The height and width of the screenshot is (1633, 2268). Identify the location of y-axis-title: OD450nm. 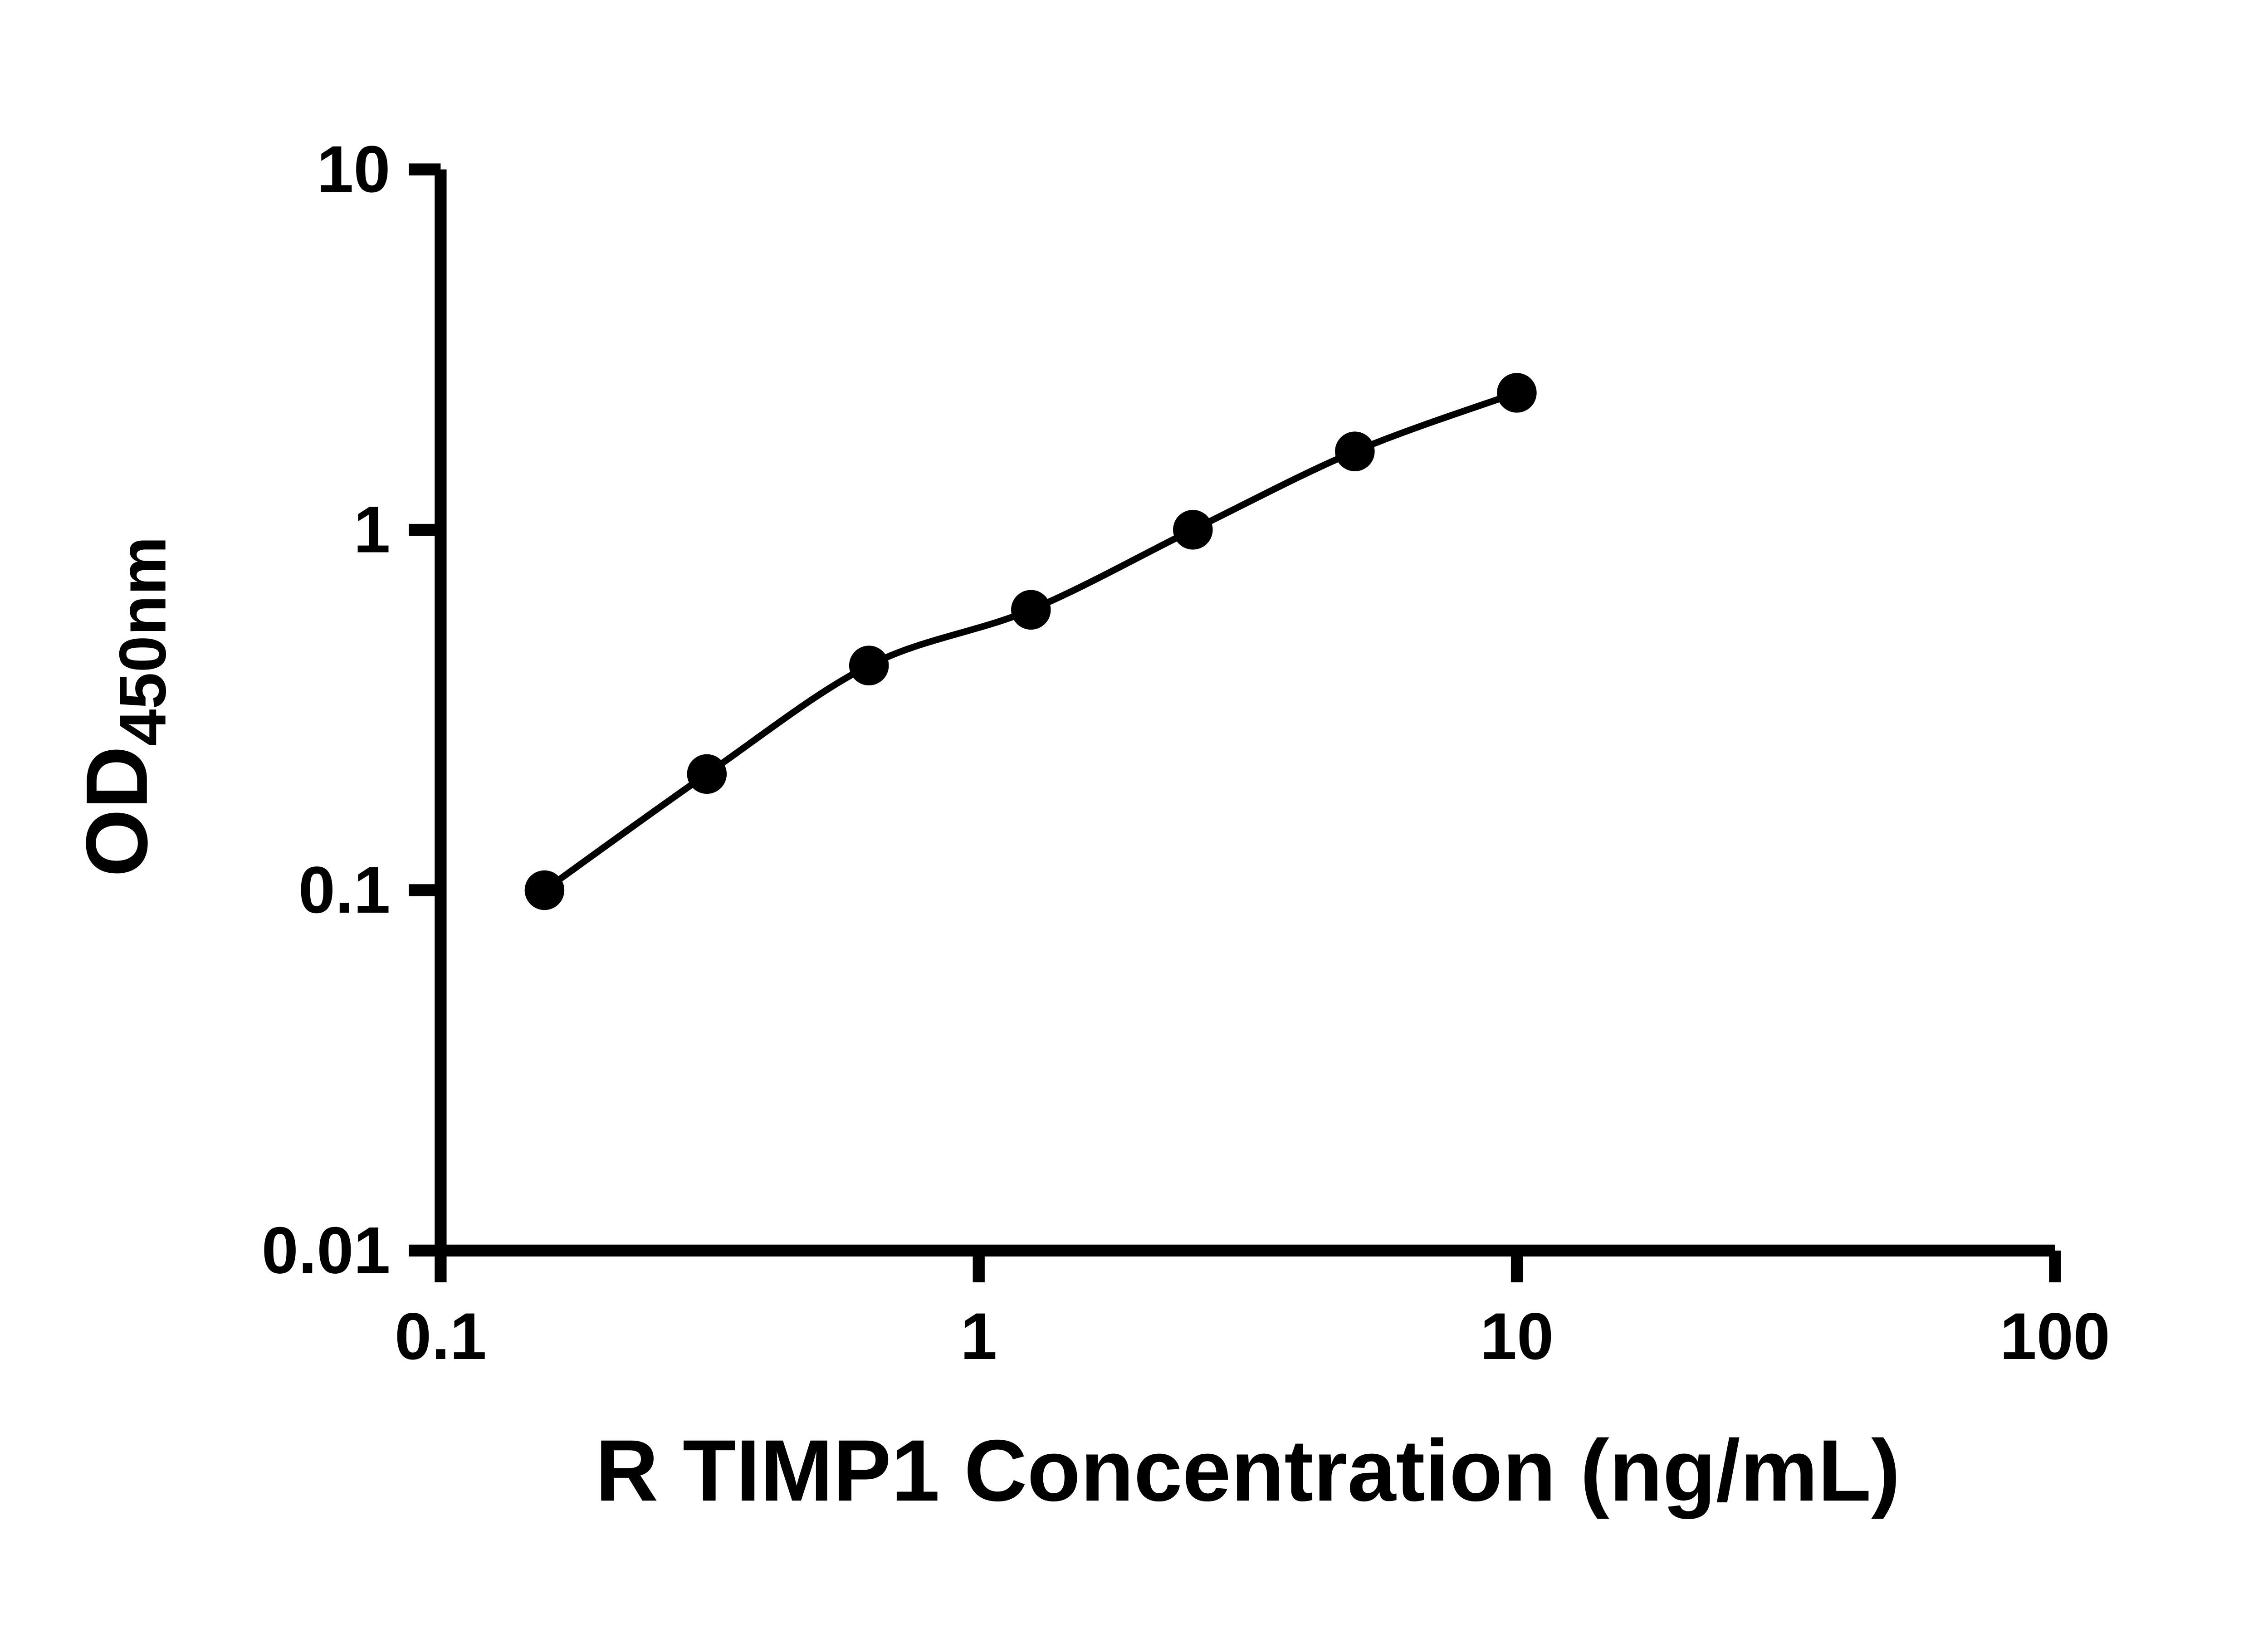
(124, 706).